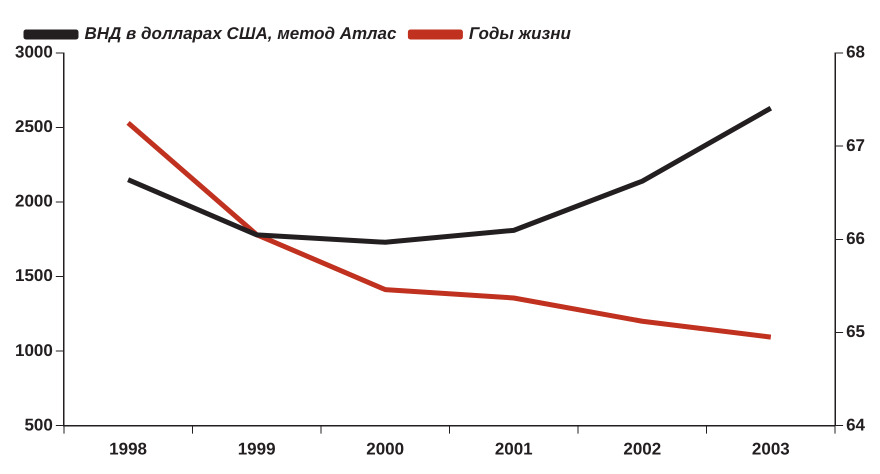 The height and width of the screenshot is (474, 880). What do you see at coordinates (33, 126) in the screenshot?
I see `y-tick-label: 2500` at bounding box center [33, 126].